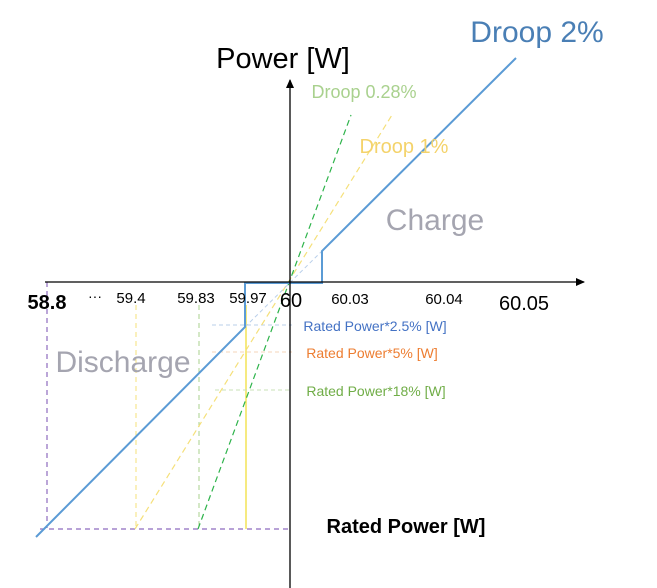 Image resolution: width=657 pixels, height=588 pixels. What do you see at coordinates (363, 92) in the screenshot?
I see `droop-028-label: Droop 0.28%` at bounding box center [363, 92].